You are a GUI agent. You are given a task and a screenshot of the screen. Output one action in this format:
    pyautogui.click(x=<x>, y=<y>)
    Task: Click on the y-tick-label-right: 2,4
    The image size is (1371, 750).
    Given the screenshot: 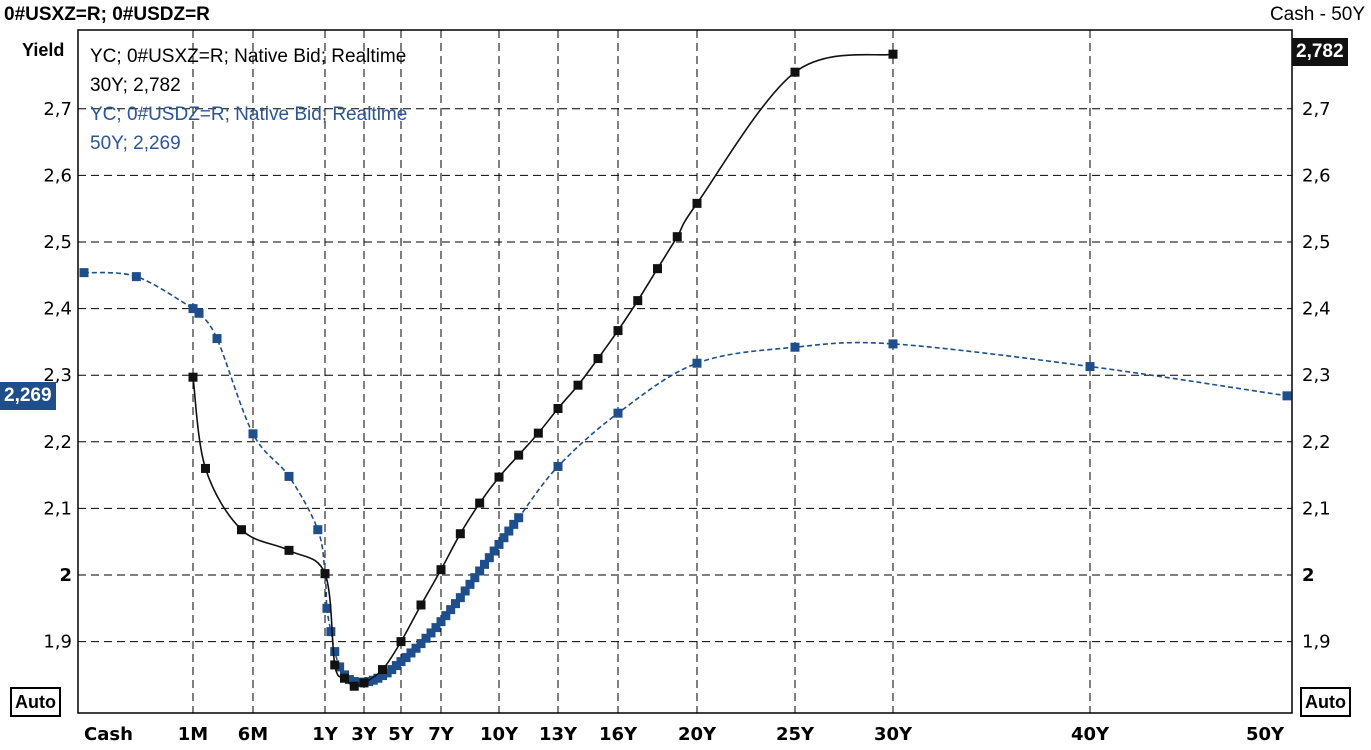 What is the action you would take?
    pyautogui.click(x=1316, y=309)
    